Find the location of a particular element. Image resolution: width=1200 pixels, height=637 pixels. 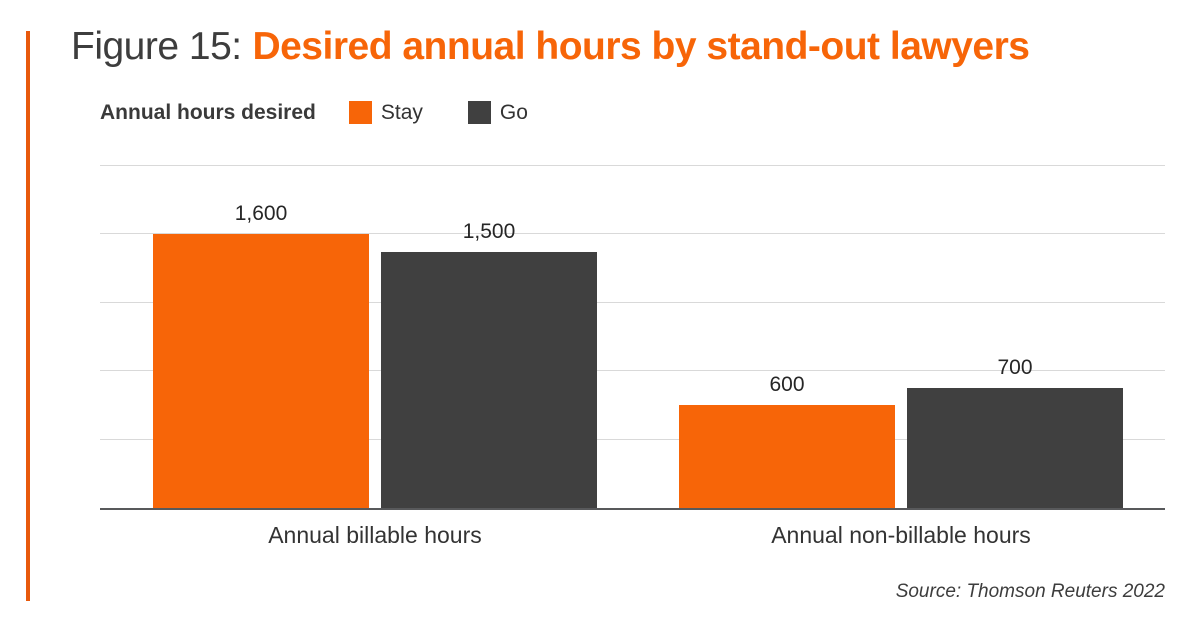

legend-label: Stay is located at coordinates (401, 112).